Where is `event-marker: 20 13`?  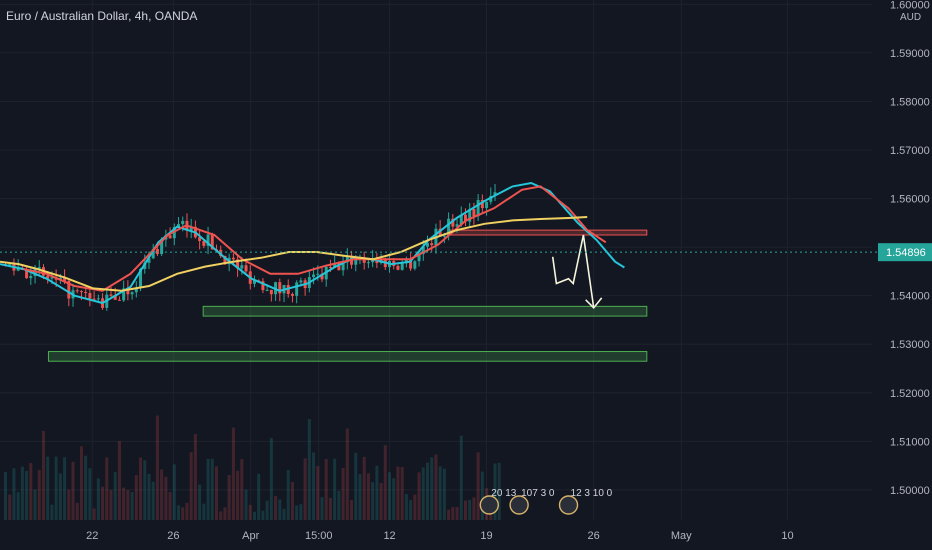 event-marker: 20 13 is located at coordinates (498, 501).